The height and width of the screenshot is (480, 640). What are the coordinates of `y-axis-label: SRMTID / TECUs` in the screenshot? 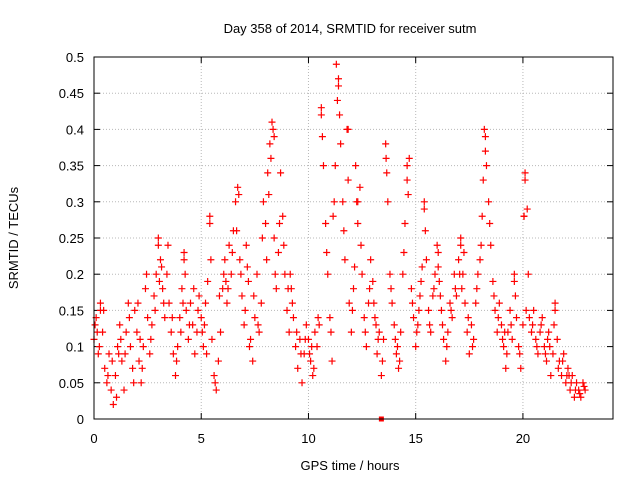 It's located at (13, 237).